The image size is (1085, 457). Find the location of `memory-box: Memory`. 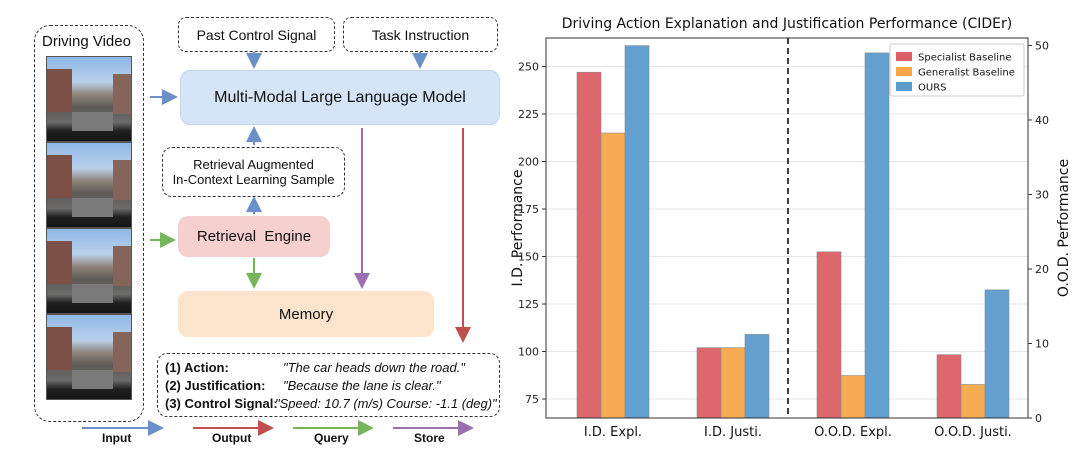

memory-box: Memory is located at coordinates (306, 314).